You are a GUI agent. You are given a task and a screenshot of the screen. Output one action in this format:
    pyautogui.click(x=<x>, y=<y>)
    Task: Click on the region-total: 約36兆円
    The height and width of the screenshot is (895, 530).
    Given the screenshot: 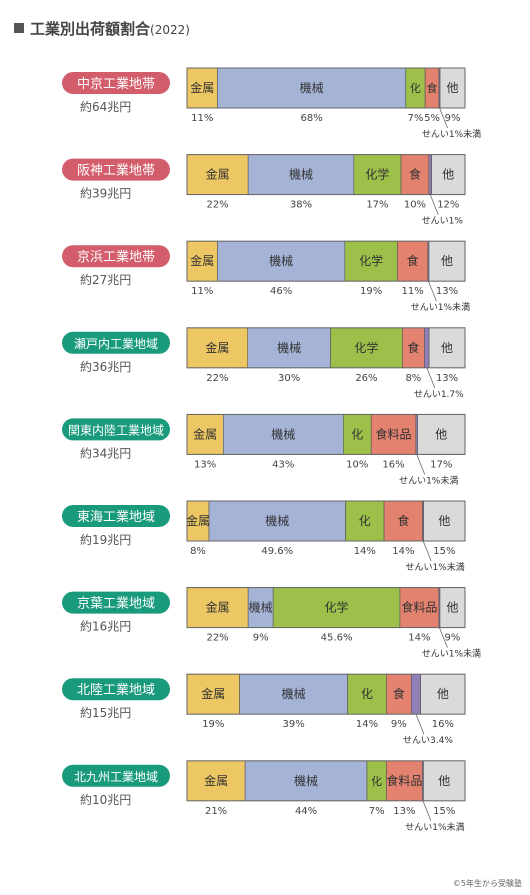 What is the action you would take?
    pyautogui.click(x=105, y=366)
    